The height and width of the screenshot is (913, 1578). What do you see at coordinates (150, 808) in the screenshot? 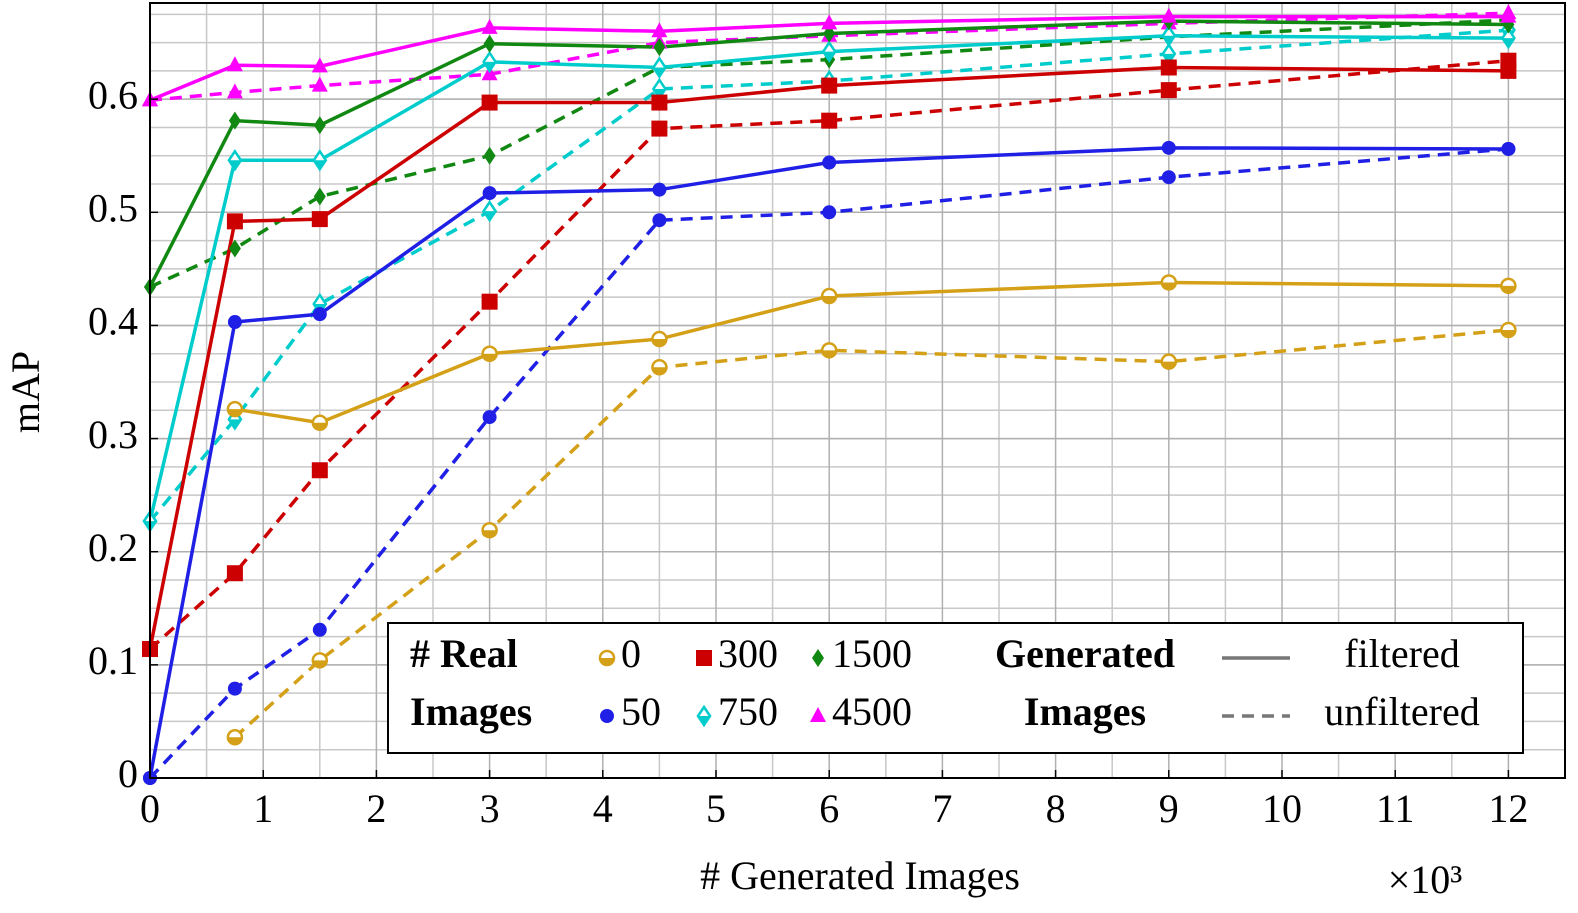
I see `x-tick-label: 0` at bounding box center [150, 808].